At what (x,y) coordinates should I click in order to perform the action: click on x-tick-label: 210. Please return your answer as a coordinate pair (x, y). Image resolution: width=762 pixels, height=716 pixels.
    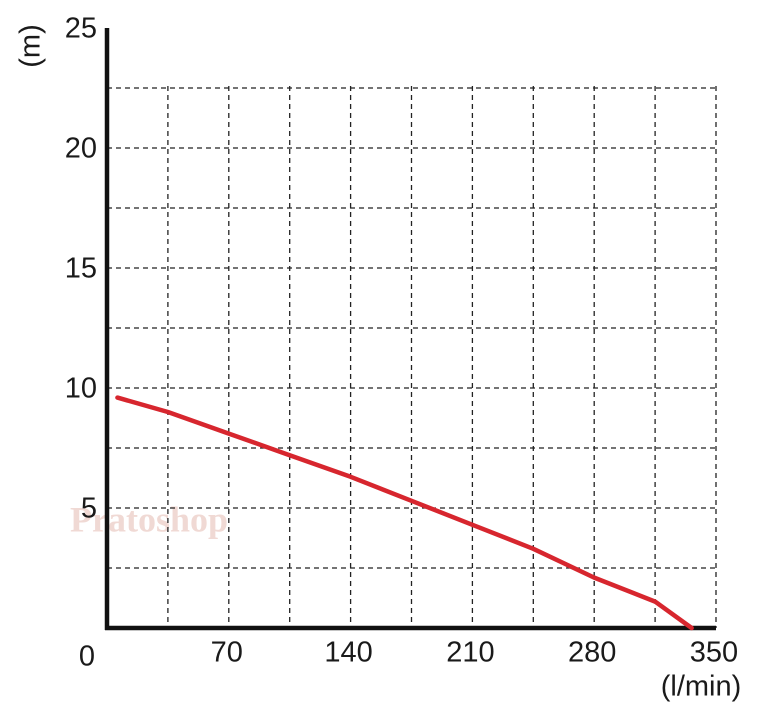
    Looking at the image, I should click on (470, 653).